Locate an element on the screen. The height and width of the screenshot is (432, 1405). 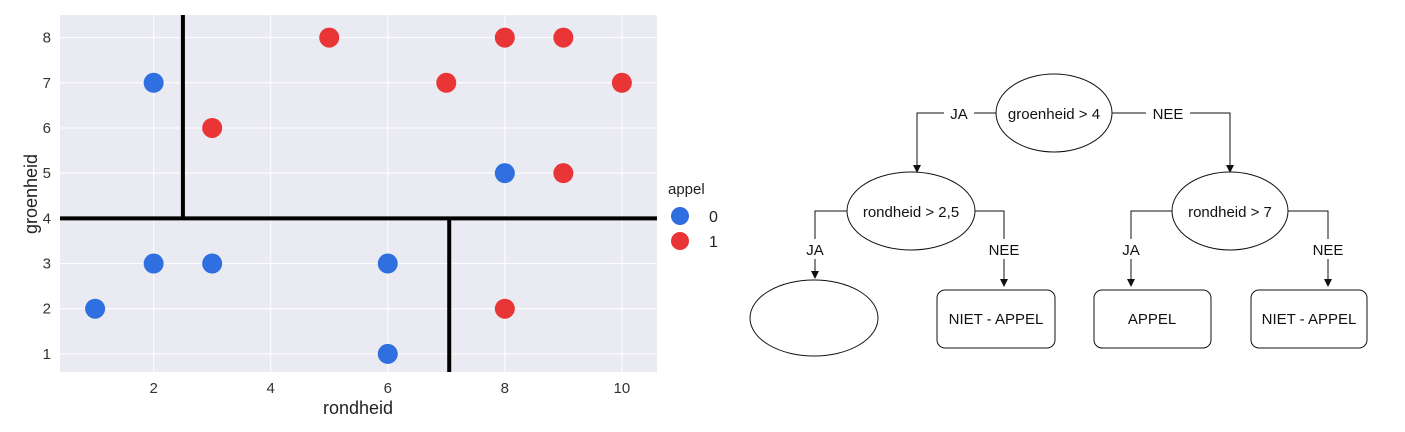
legend-label-1: 1 is located at coordinates (713, 242).